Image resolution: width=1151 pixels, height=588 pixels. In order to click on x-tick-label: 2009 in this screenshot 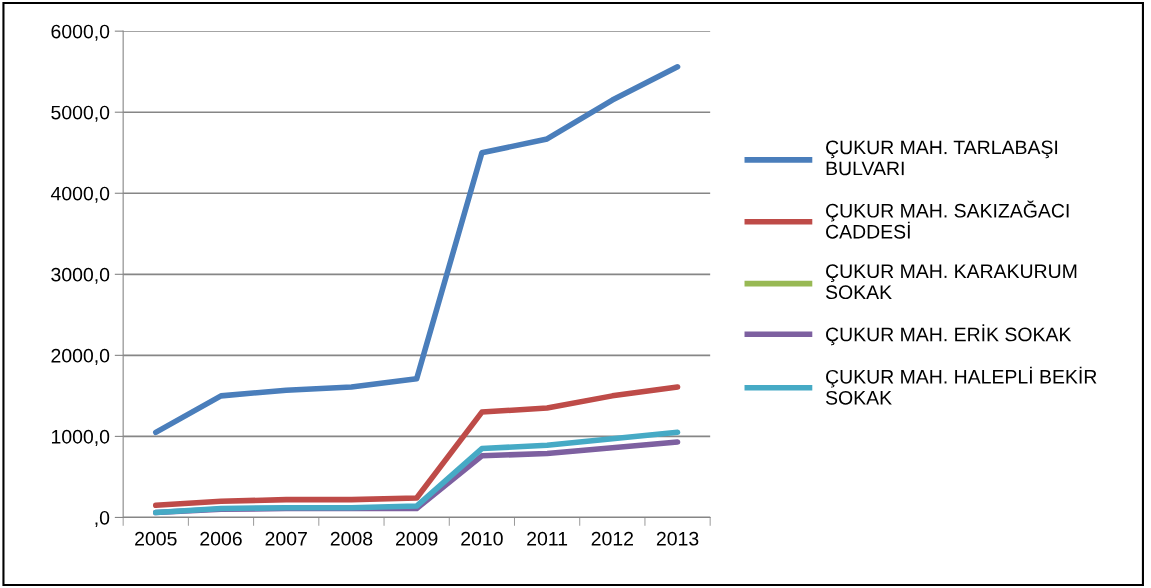, I will do `click(417, 538)`.